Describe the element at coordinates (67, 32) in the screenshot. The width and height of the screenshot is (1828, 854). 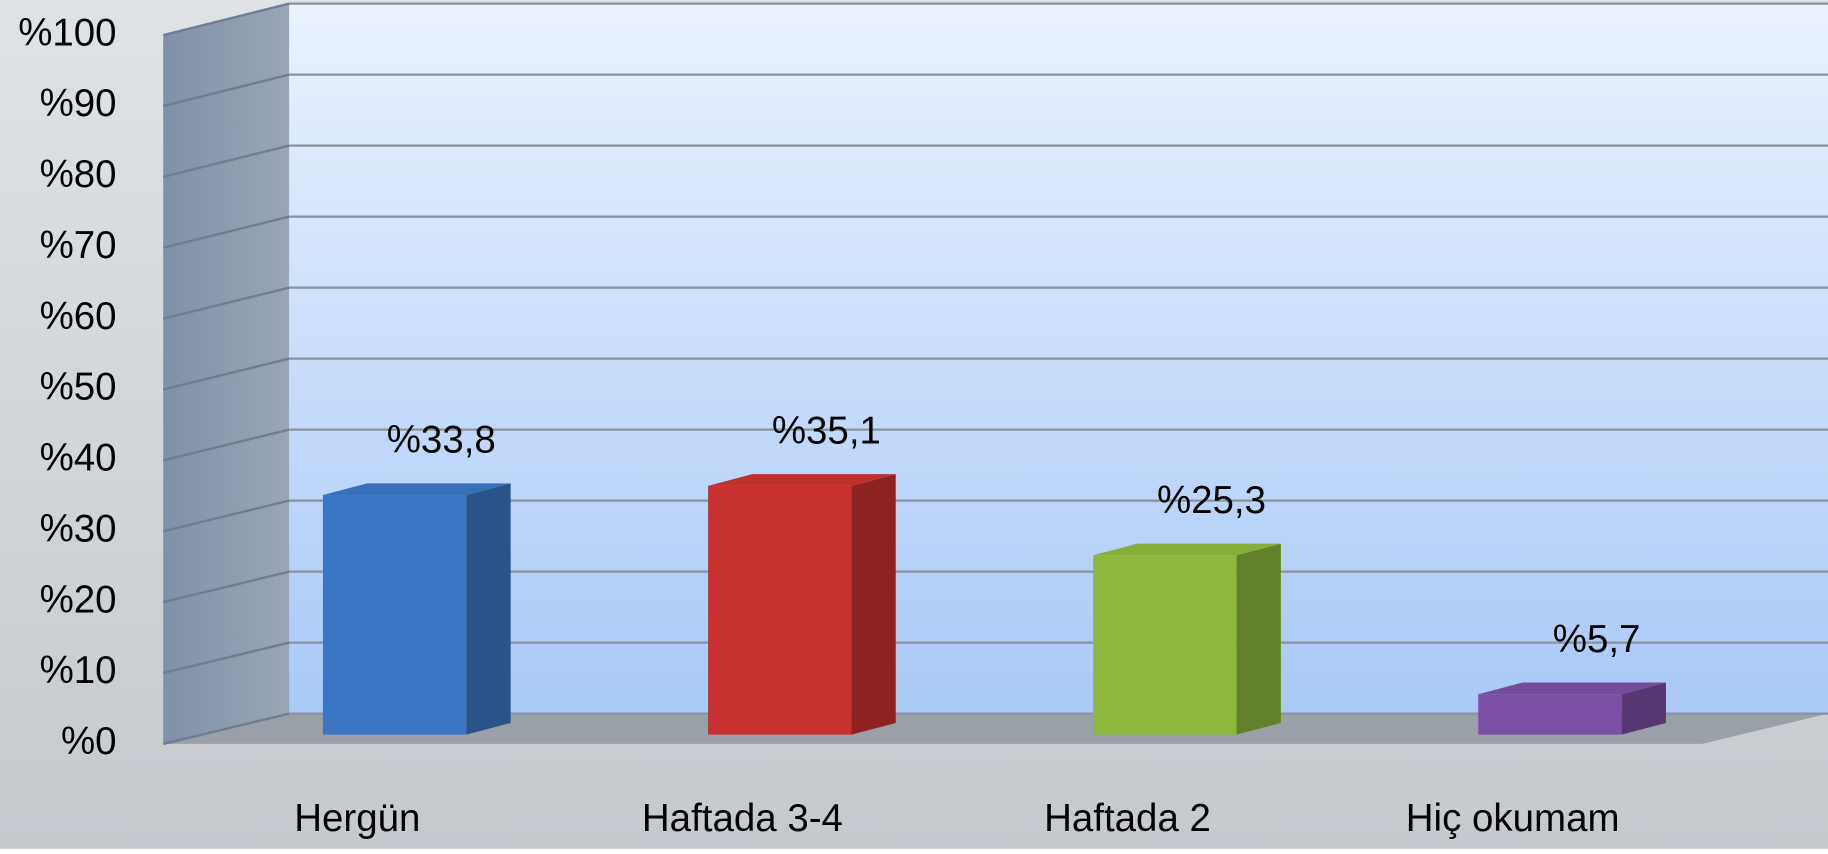
I see `y-tick-label: %100` at that location.